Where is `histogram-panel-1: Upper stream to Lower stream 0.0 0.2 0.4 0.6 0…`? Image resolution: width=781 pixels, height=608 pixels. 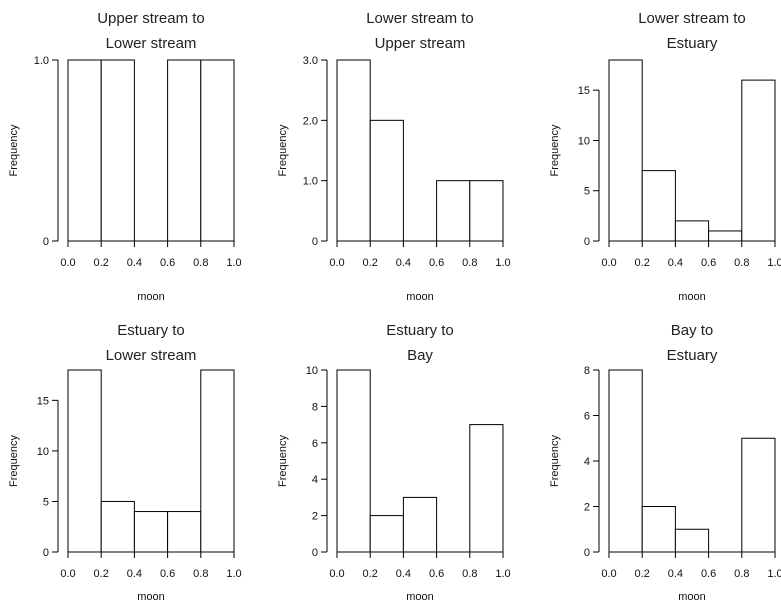 histogram-panel-1: Upper stream to Lower stream 0.0 0.2 0.4 0.6 0… is located at coordinates (125, 156).